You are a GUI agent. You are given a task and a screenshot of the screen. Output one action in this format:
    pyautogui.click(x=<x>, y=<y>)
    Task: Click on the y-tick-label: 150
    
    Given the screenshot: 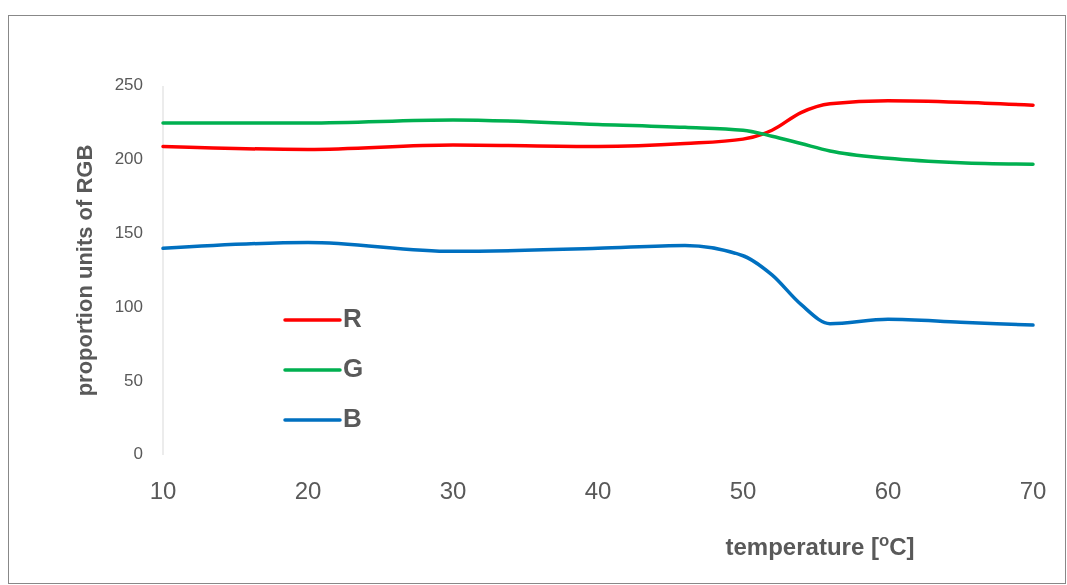 What is the action you would take?
    pyautogui.click(x=128, y=233)
    